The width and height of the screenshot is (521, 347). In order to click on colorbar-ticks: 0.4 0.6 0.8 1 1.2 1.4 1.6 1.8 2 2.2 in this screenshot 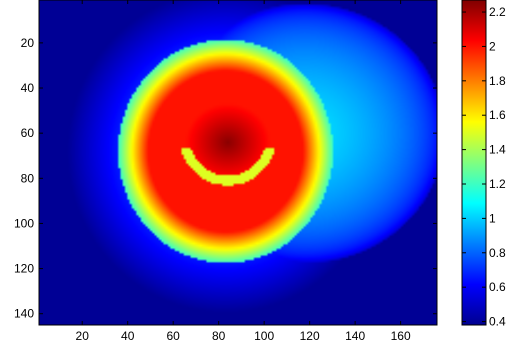, I will do `click(484, 167)`.